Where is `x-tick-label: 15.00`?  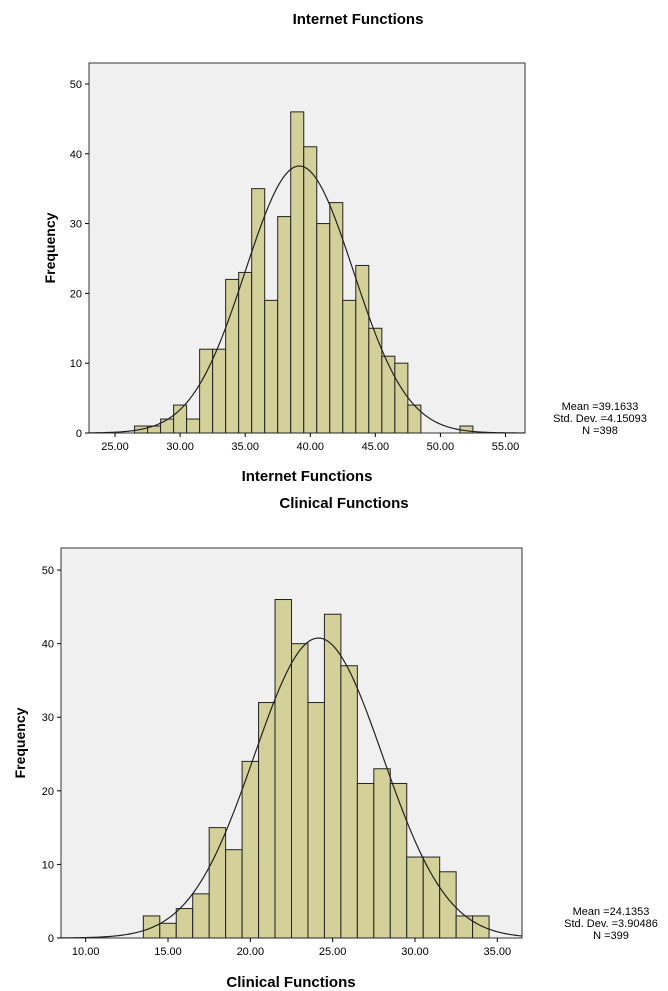
x-tick-label: 15.00 is located at coordinates (168, 952).